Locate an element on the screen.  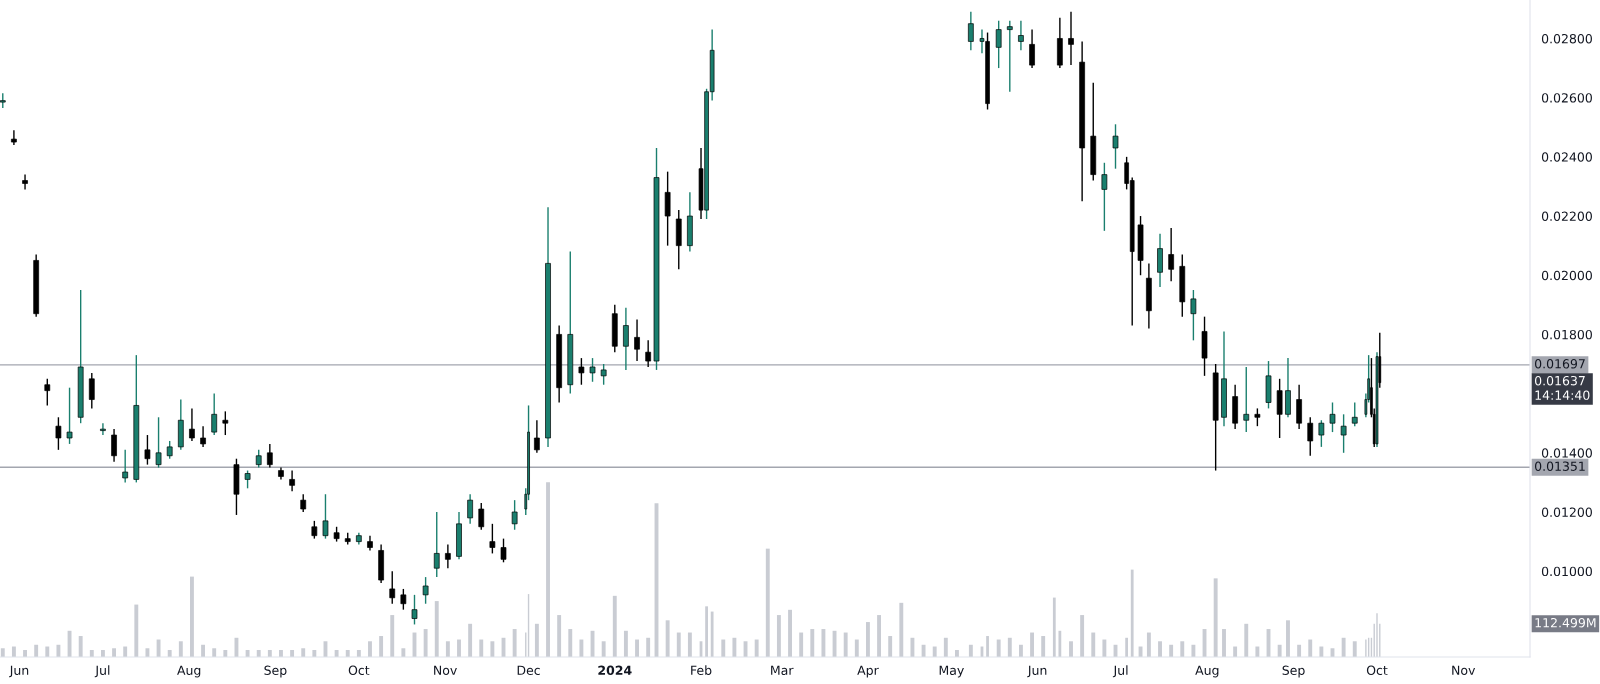
x-tick-label: May is located at coordinates (951, 671).